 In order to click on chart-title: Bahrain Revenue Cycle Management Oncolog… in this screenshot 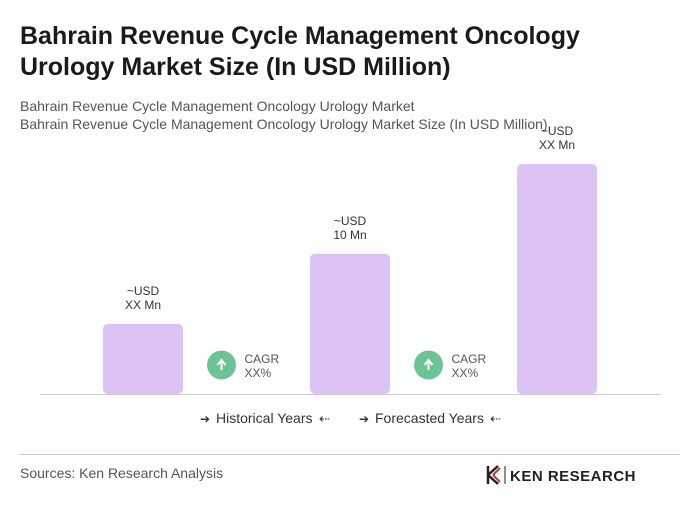, I will do `click(300, 36)`.